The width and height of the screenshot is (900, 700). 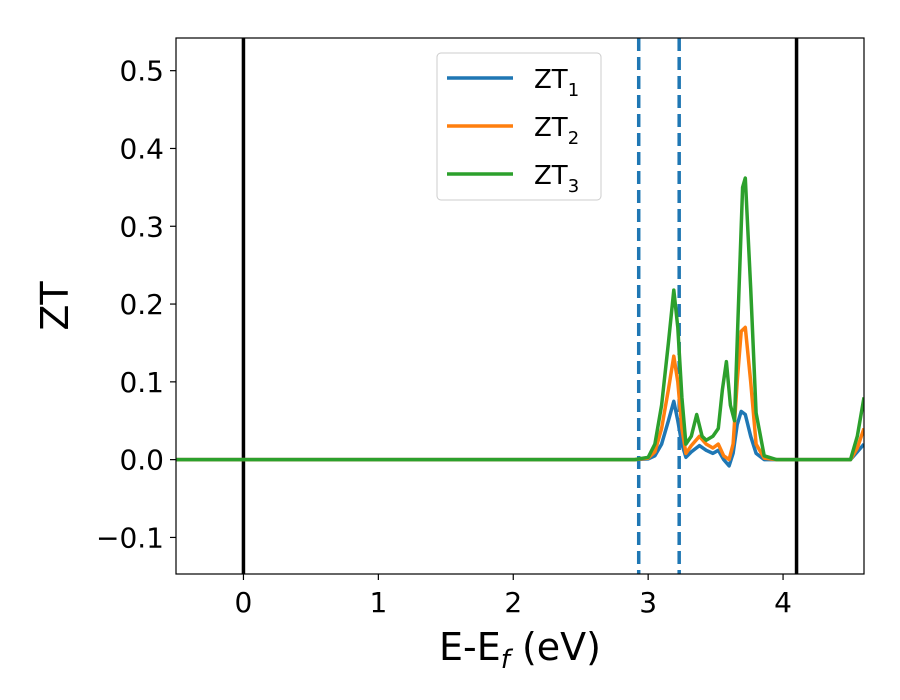 I want to click on x-tick-label: 4, so click(x=783, y=602).